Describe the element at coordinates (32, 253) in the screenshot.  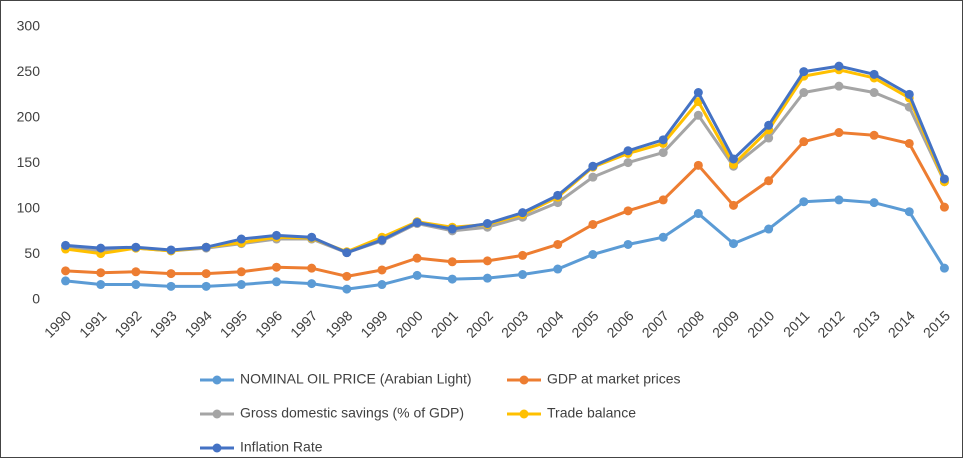
I see `y-tick-label: 50` at that location.